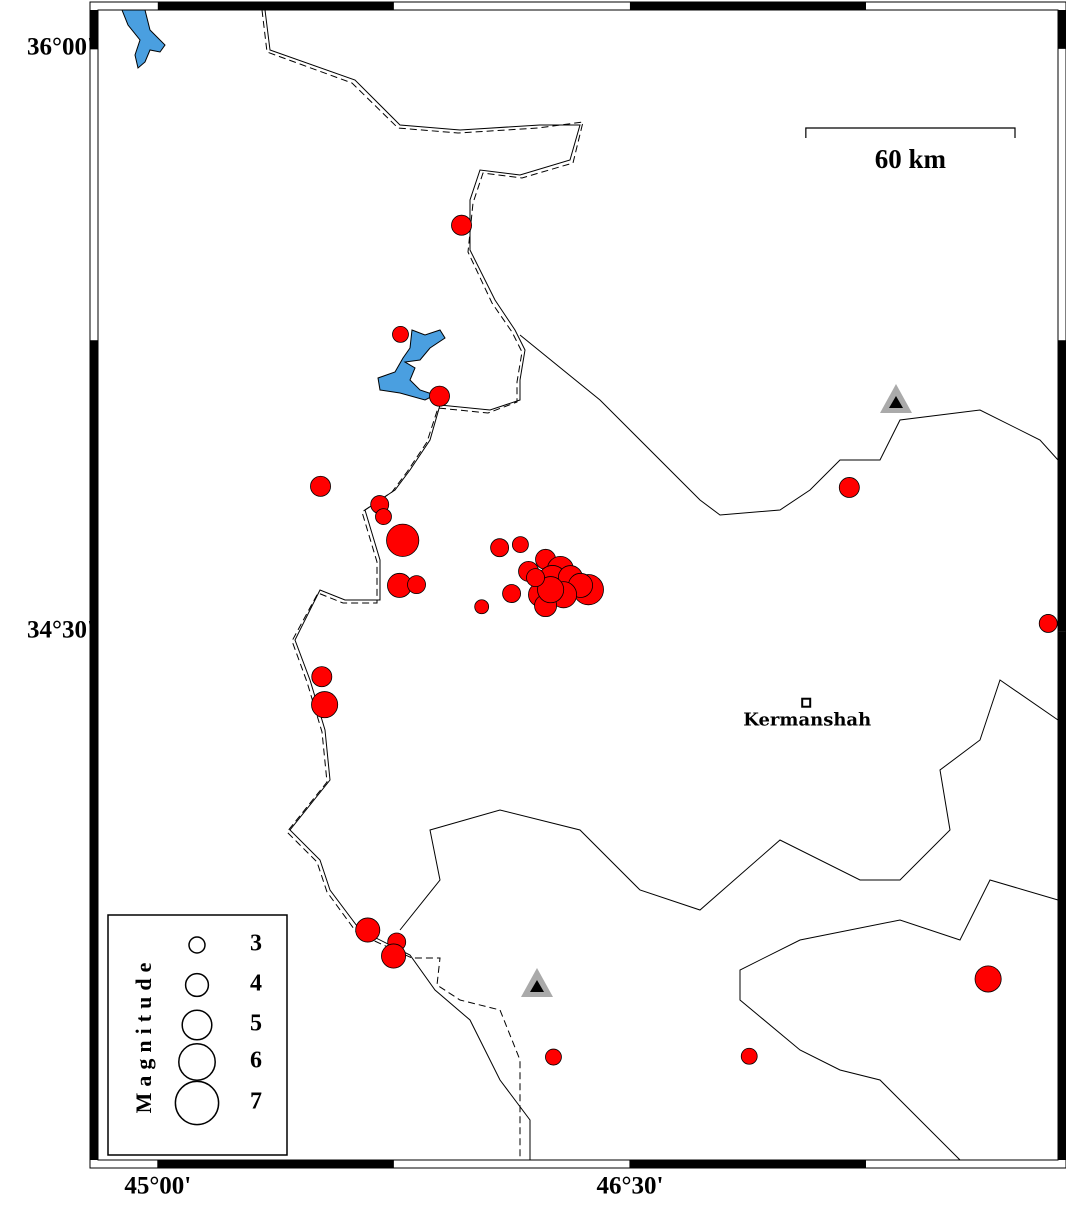 This screenshot has width=1066, height=1208. I want to click on x-tick-label: 46°30', so click(629, 1186).